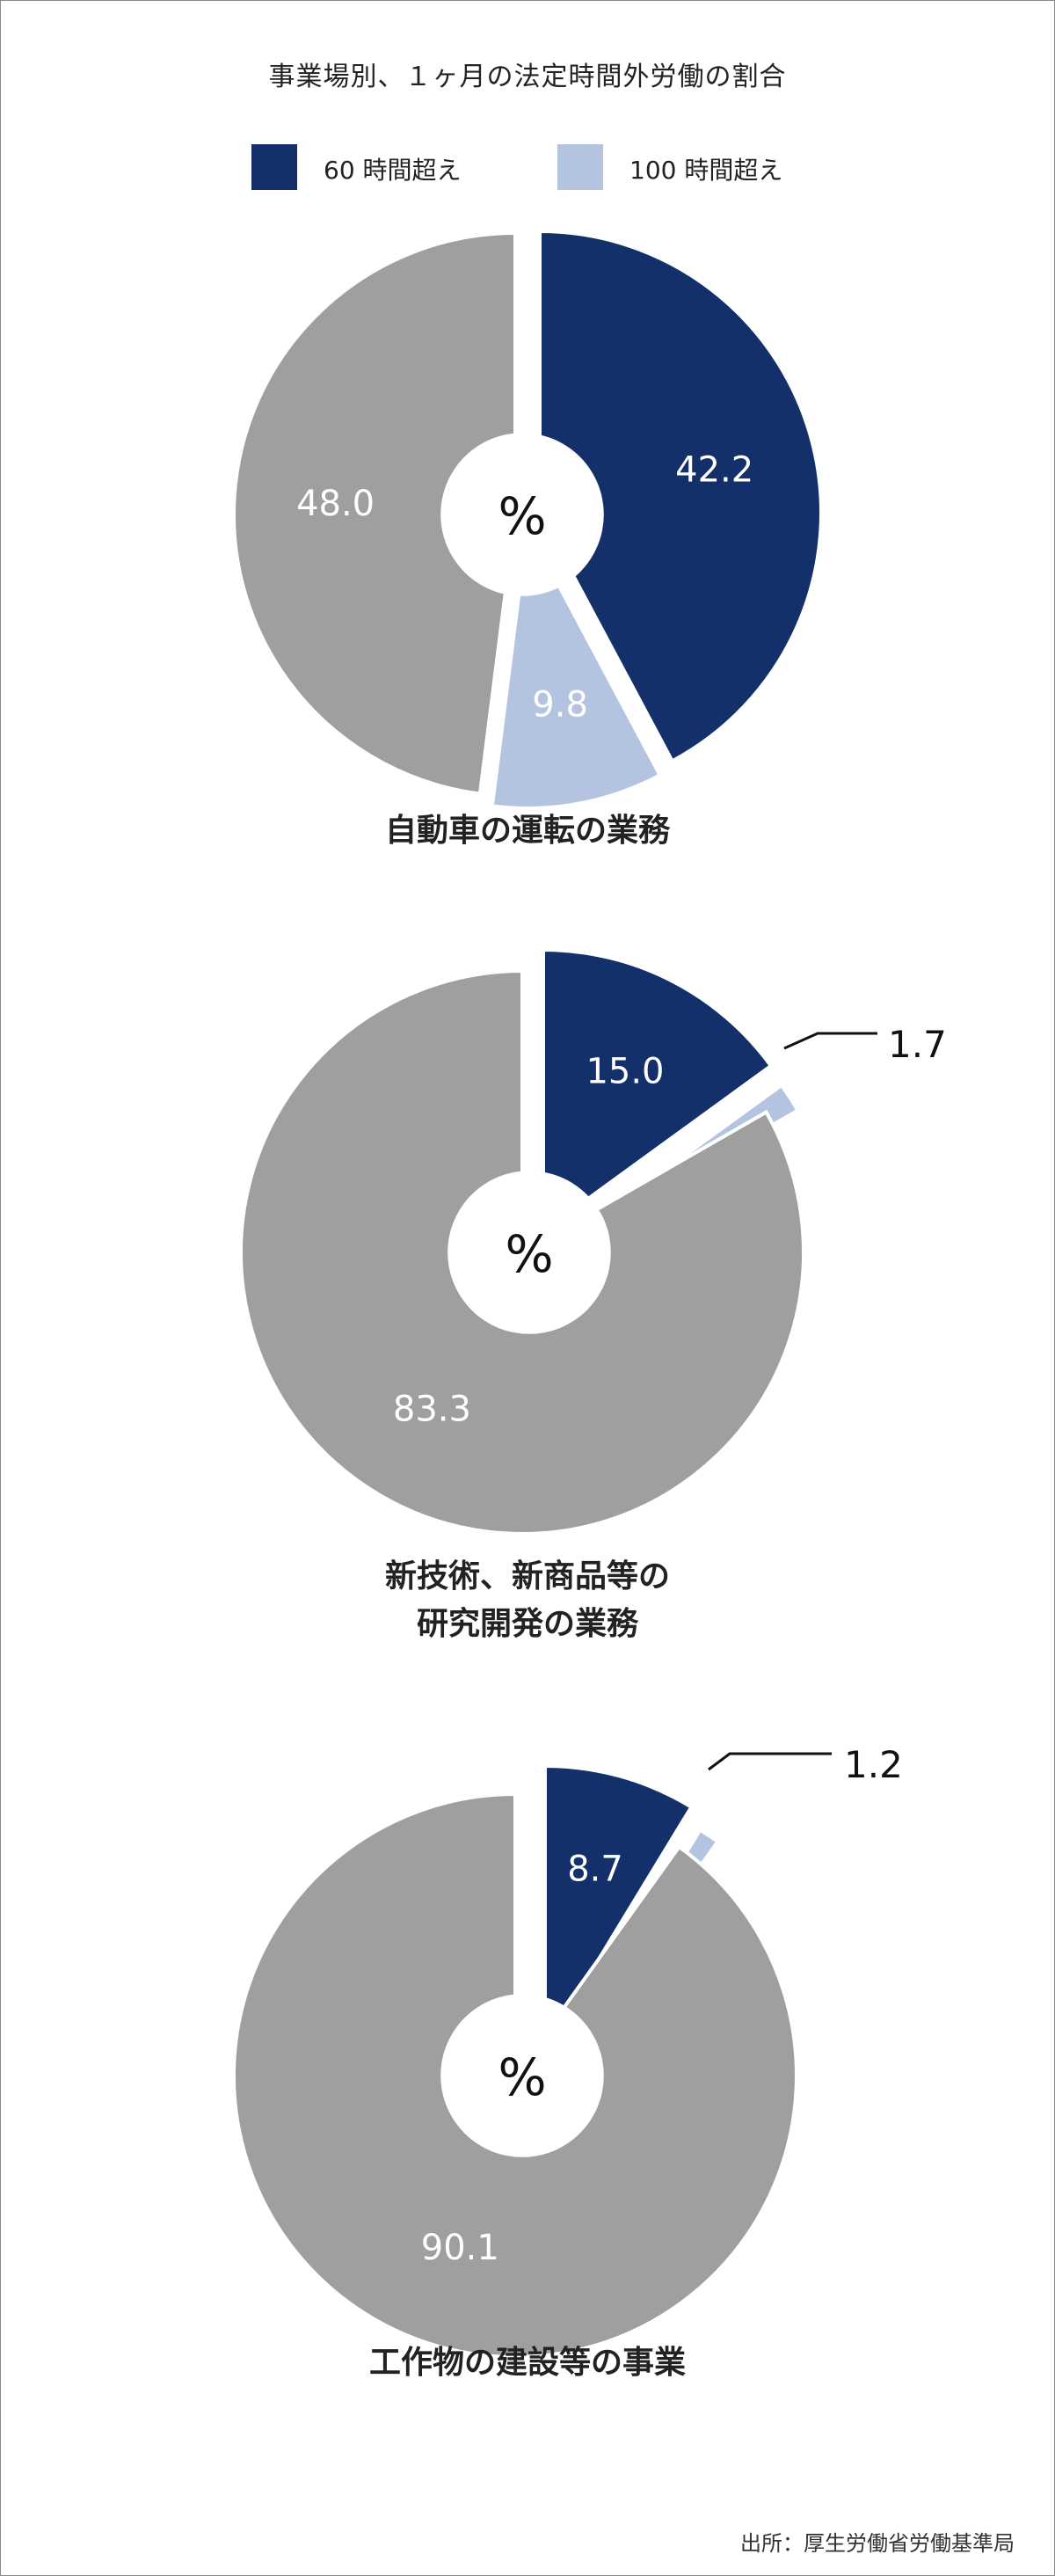  I want to click on legend-label-60h: 60 時間超え, so click(393, 170).